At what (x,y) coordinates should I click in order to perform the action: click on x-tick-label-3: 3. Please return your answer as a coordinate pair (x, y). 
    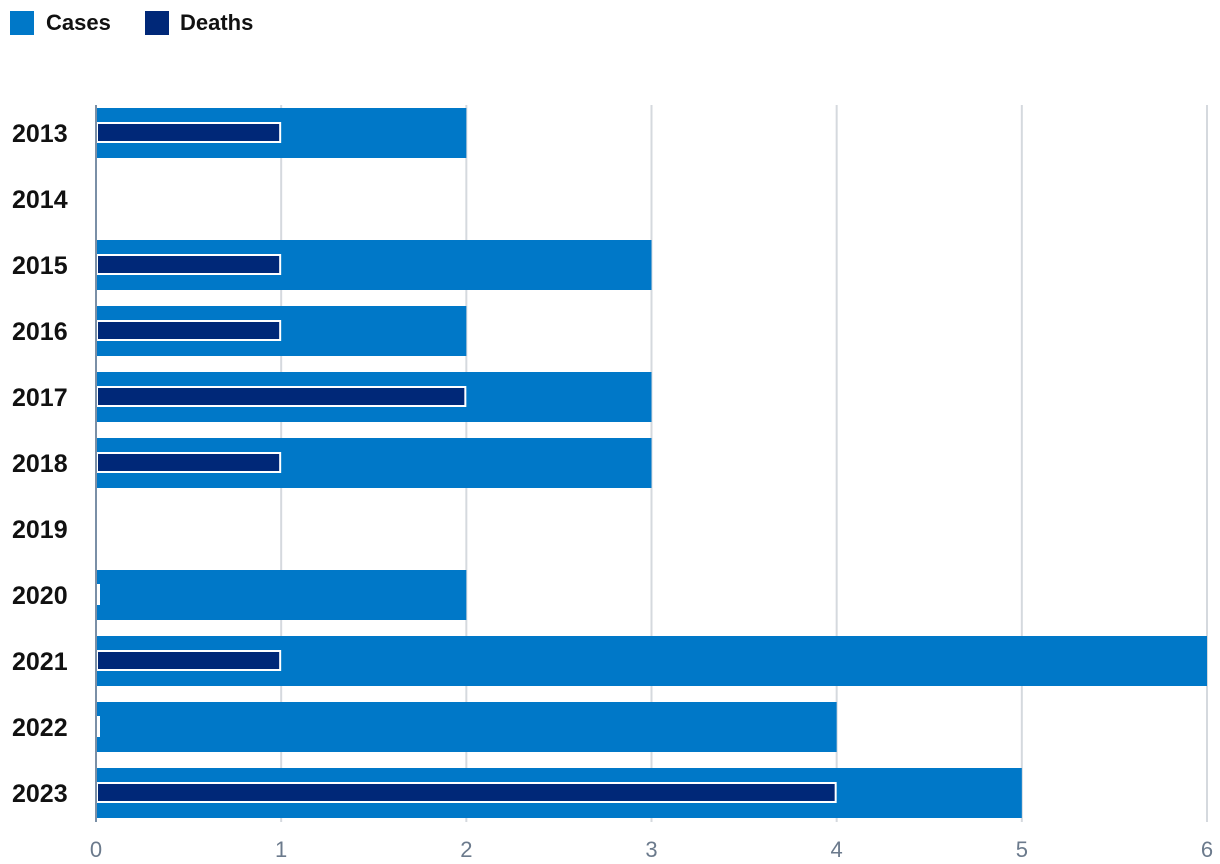
    Looking at the image, I should click on (651, 849).